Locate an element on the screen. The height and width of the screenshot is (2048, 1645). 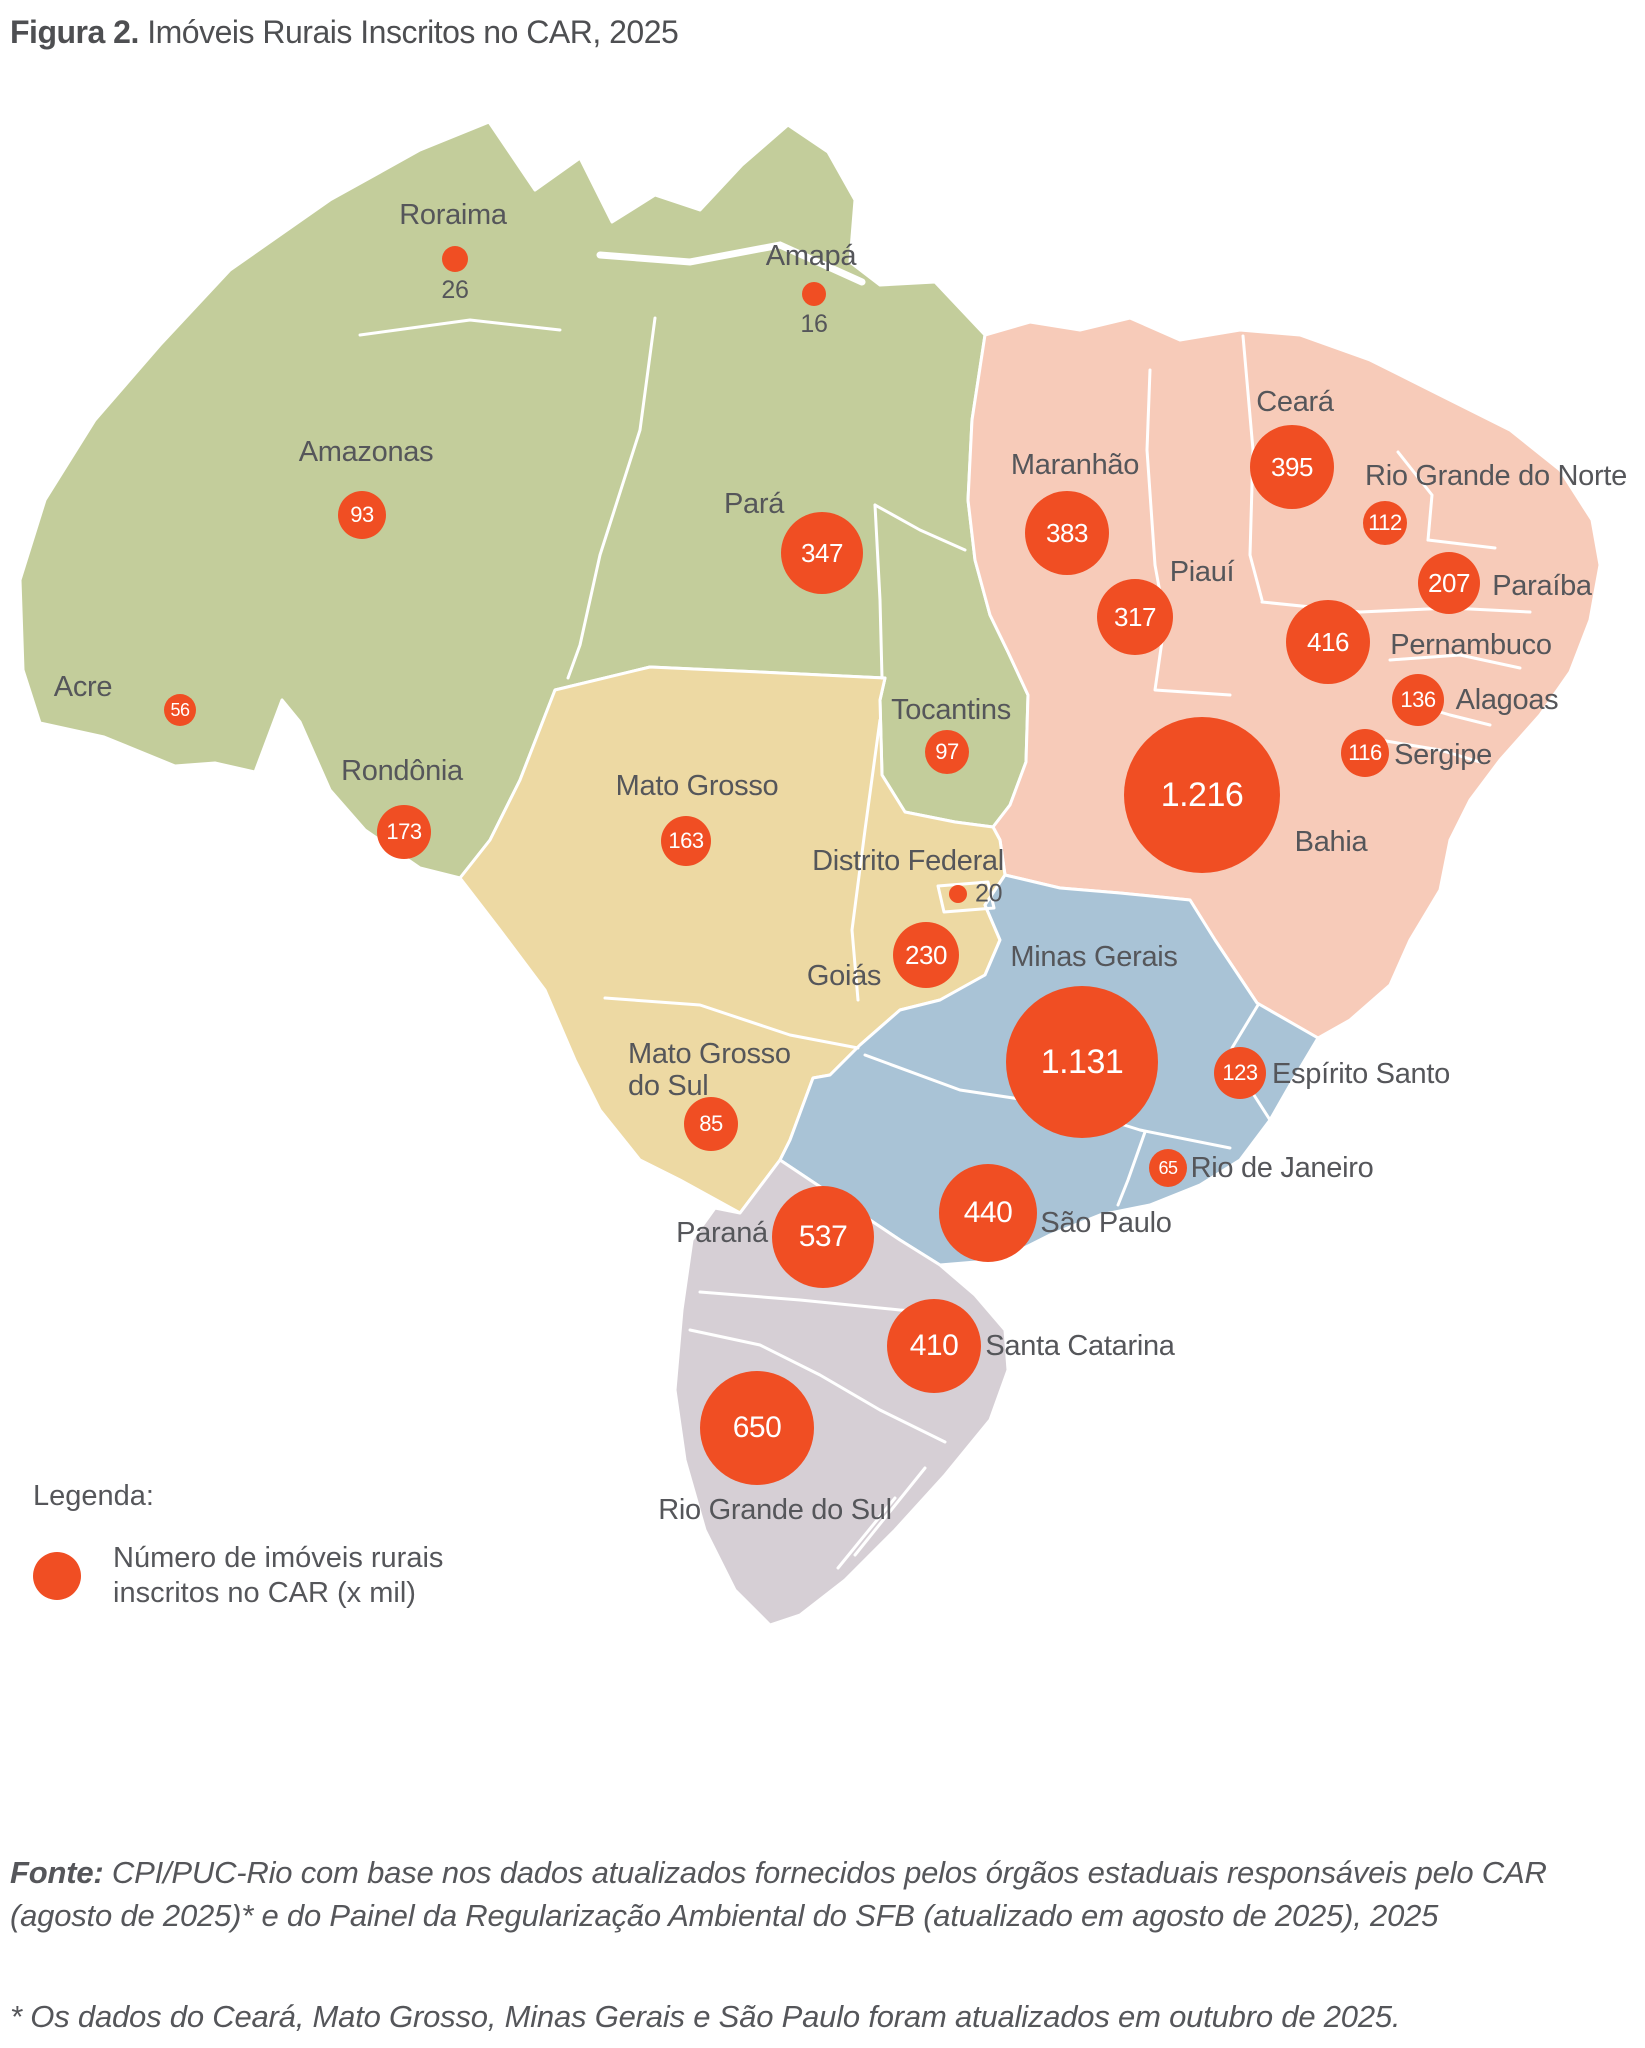
bubble-amazonas: 93 is located at coordinates (362, 515).